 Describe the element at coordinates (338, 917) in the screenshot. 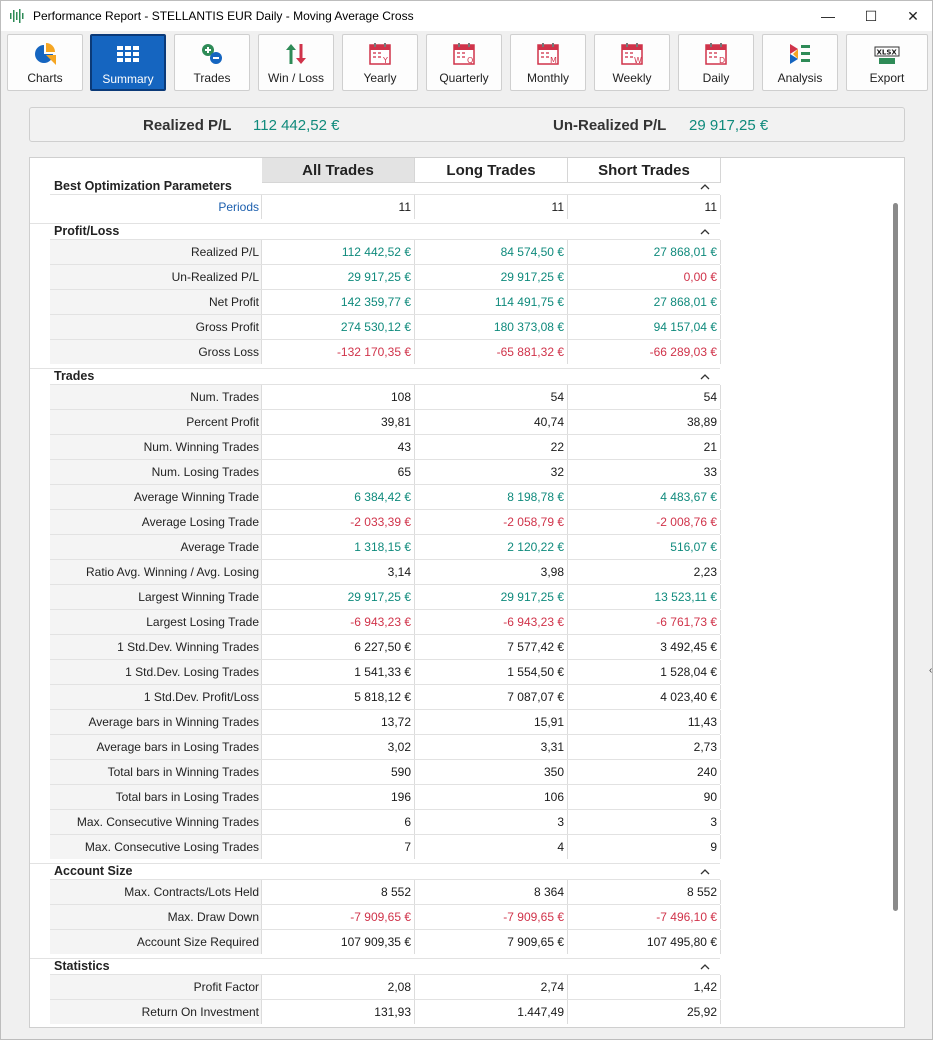

I see `cell-all-trades: -7 909,65 €` at that location.